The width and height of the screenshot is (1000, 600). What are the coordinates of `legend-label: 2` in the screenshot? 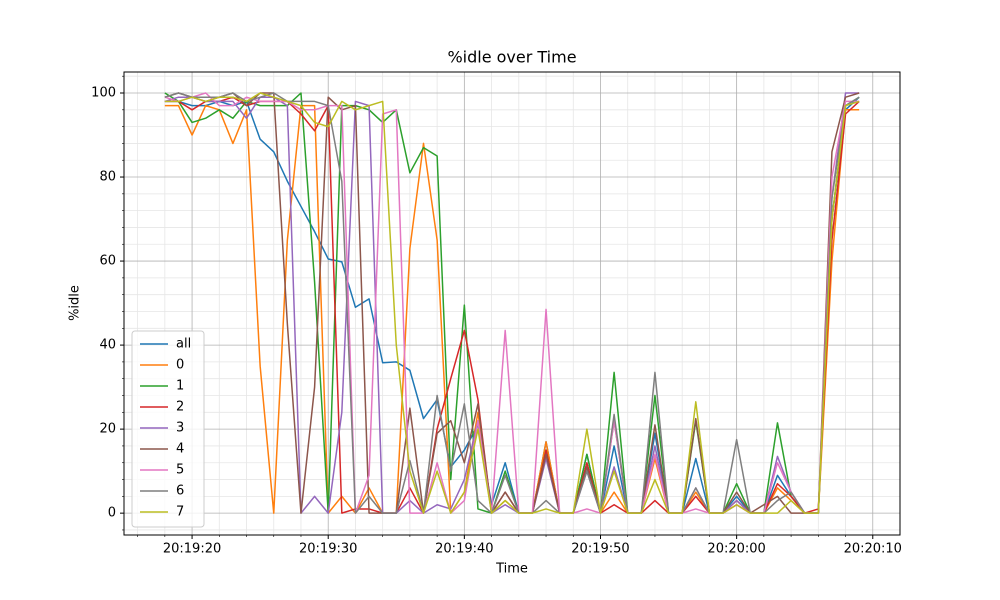 It's located at (180, 407).